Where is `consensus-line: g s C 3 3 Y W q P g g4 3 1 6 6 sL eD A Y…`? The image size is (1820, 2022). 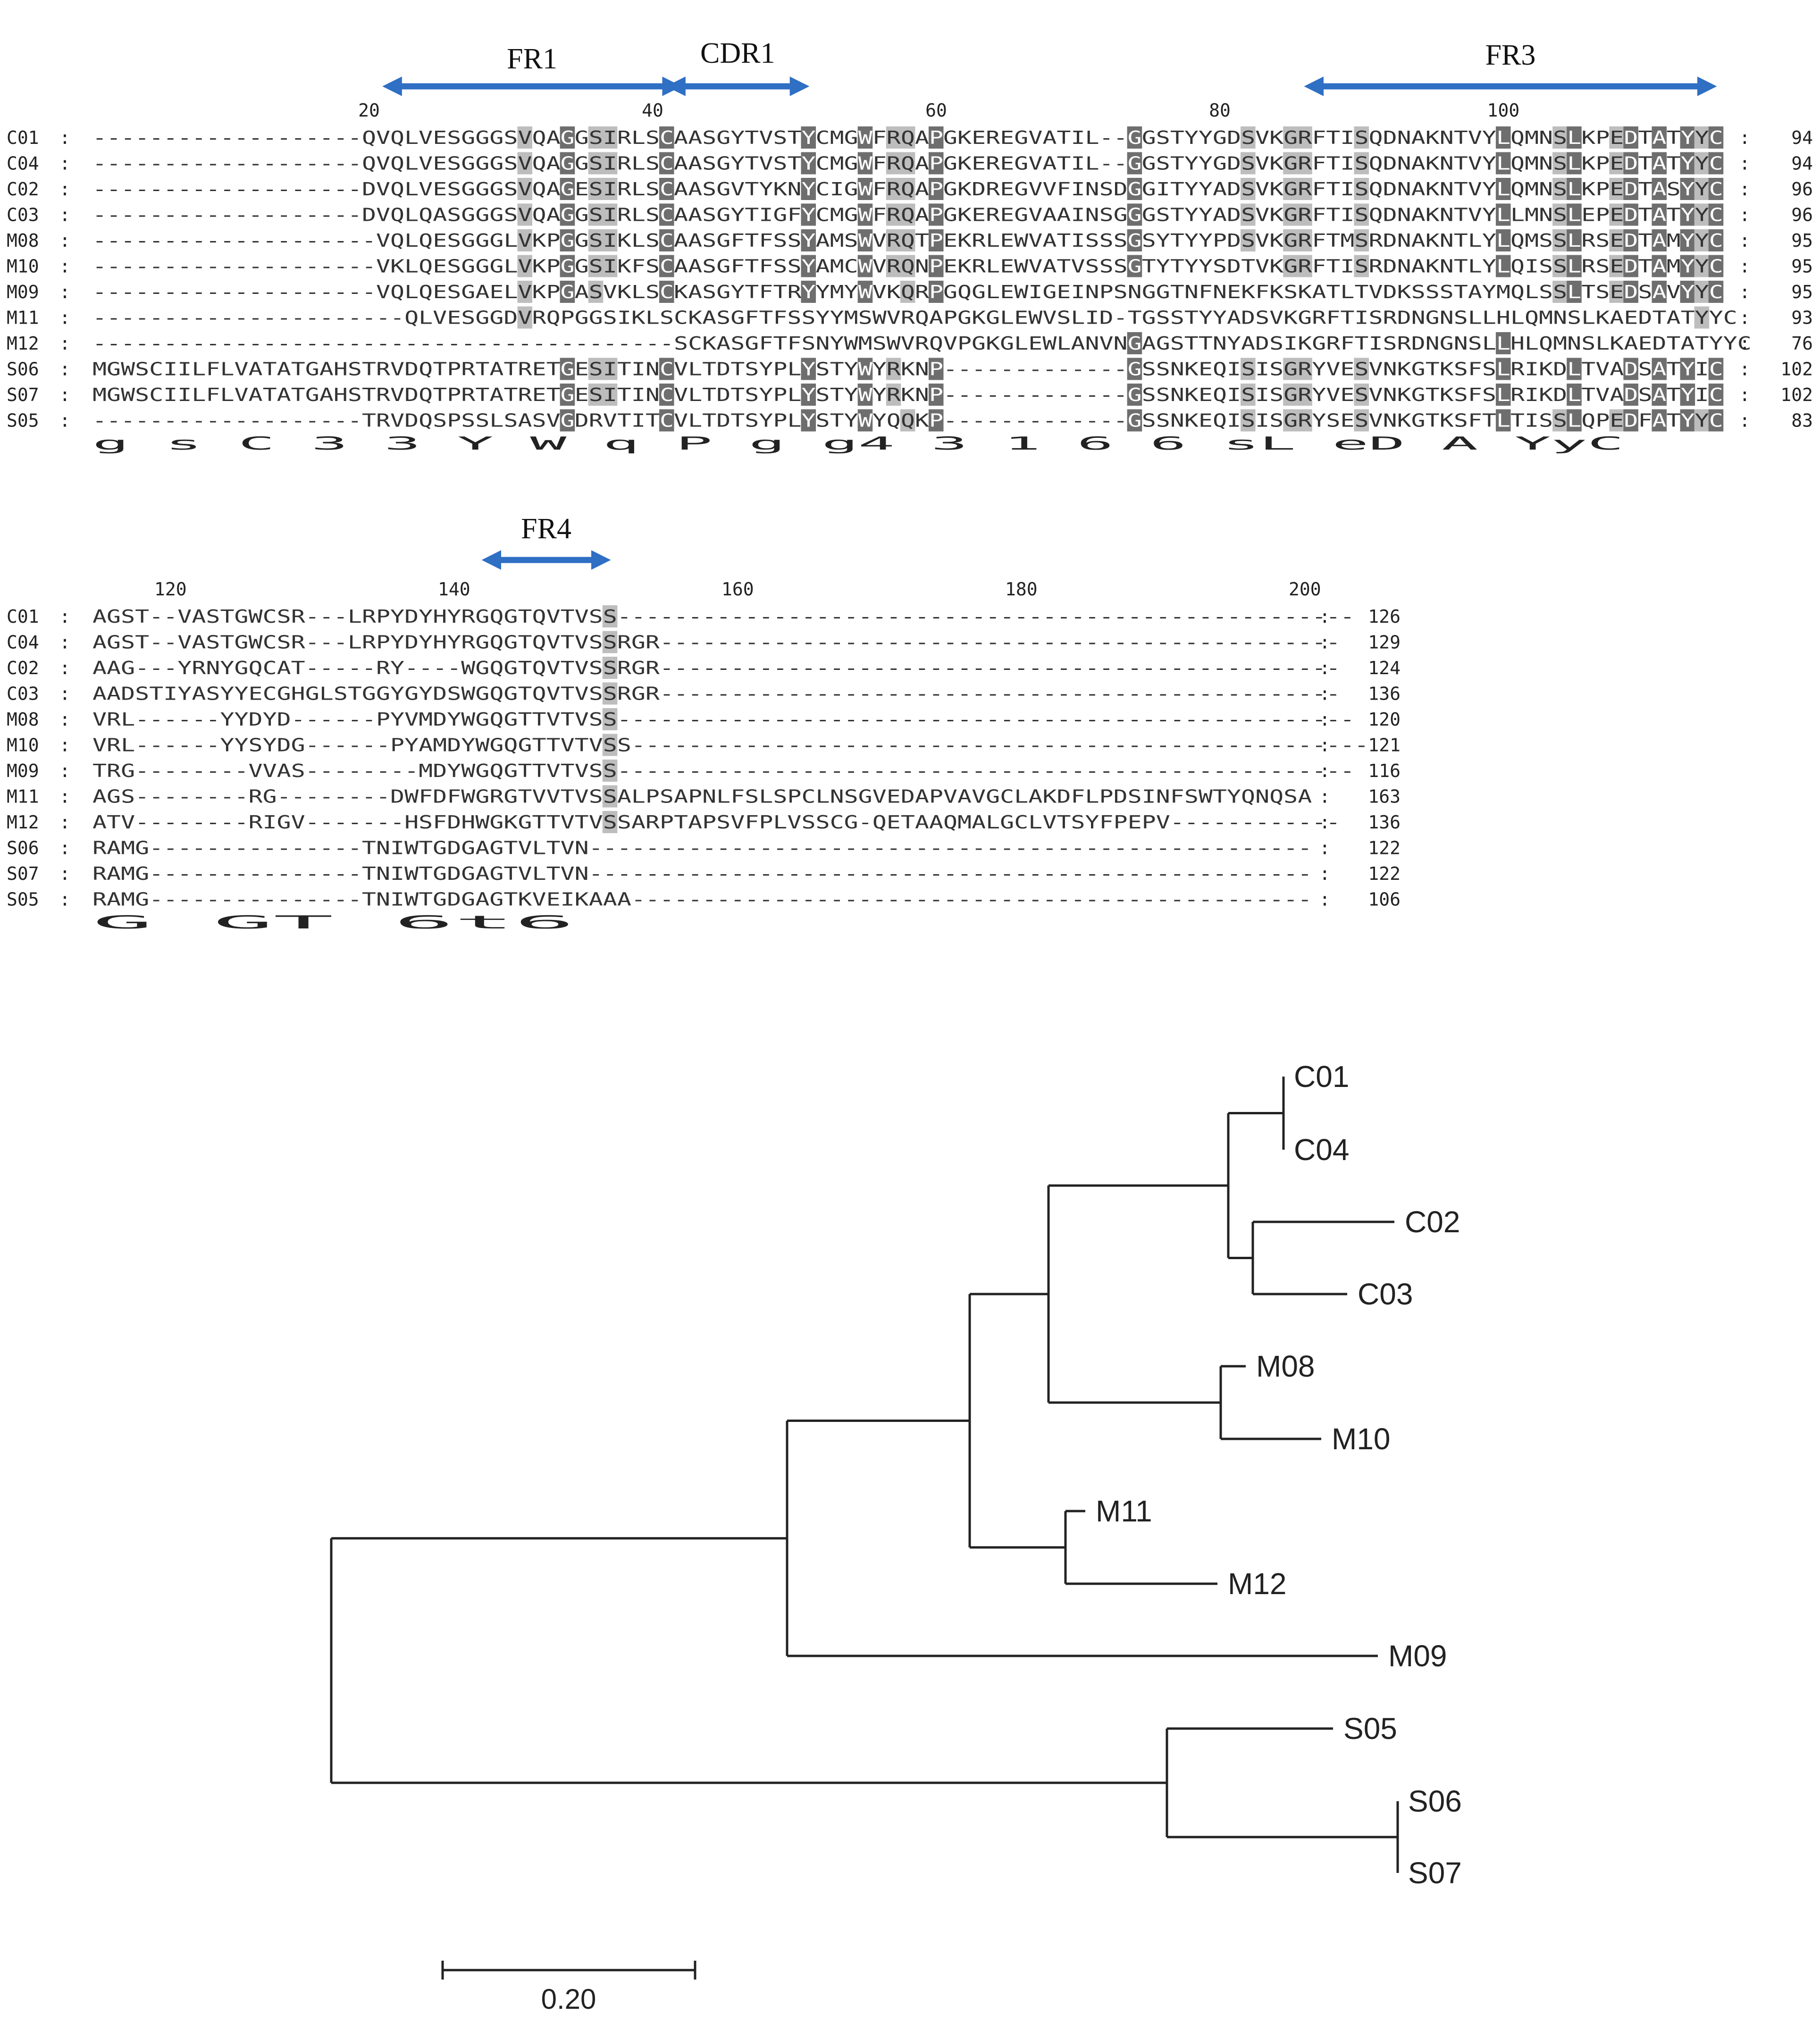 consensus-line: g s C 3 3 Y W q P g g4 3 1 6 6 sL eD A Y… is located at coordinates (858, 443).